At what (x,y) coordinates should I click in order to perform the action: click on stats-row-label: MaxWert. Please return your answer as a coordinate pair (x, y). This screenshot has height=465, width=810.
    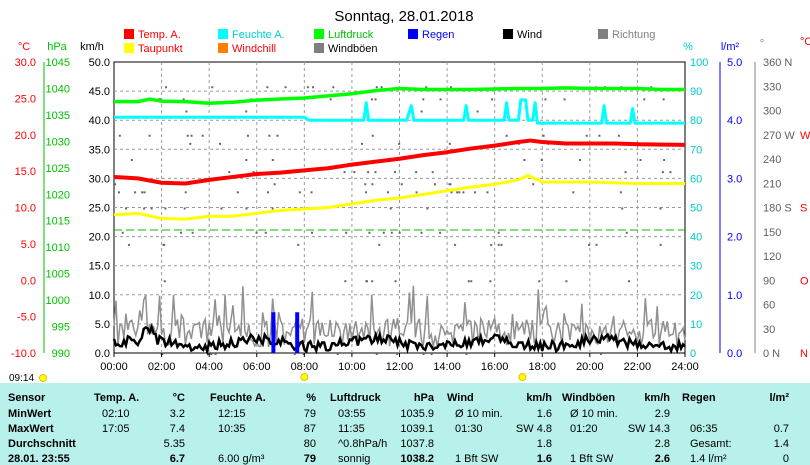
    Looking at the image, I should click on (31, 429).